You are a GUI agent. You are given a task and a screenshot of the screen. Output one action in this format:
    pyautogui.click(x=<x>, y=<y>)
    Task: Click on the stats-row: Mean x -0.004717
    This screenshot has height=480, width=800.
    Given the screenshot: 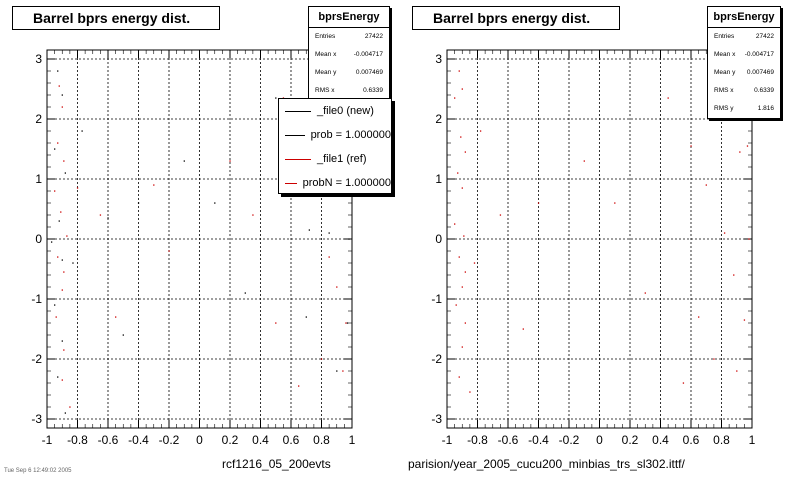 What is the action you would take?
    pyautogui.click(x=349, y=55)
    